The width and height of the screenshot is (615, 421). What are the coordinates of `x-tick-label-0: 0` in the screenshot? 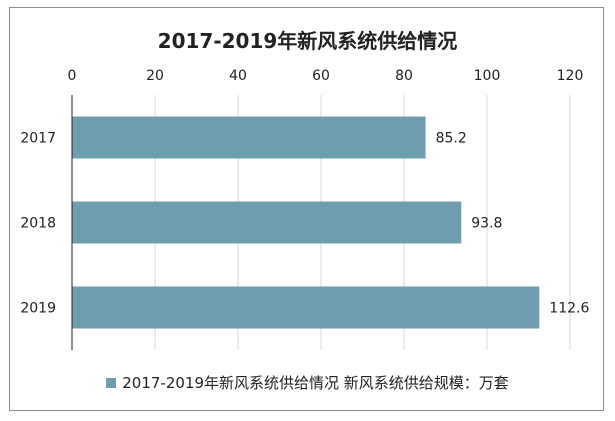 It's located at (72, 76).